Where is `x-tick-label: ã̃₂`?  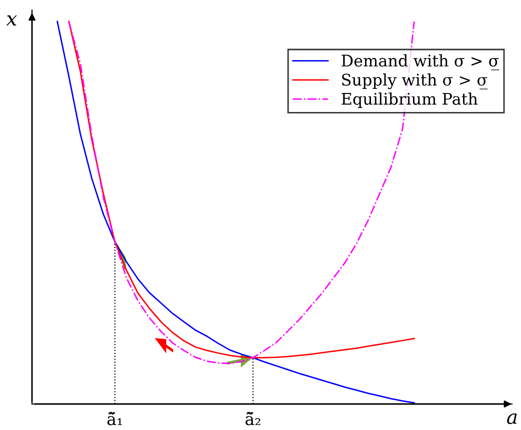
x-tick-label: ã̃₂ is located at coordinates (253, 419).